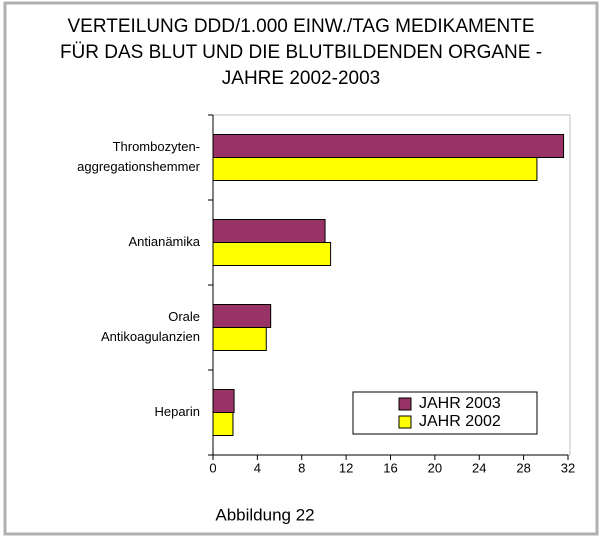 The height and width of the screenshot is (538, 601). Describe the element at coordinates (479, 467) in the screenshot. I see `x-tick-label: 24` at that location.